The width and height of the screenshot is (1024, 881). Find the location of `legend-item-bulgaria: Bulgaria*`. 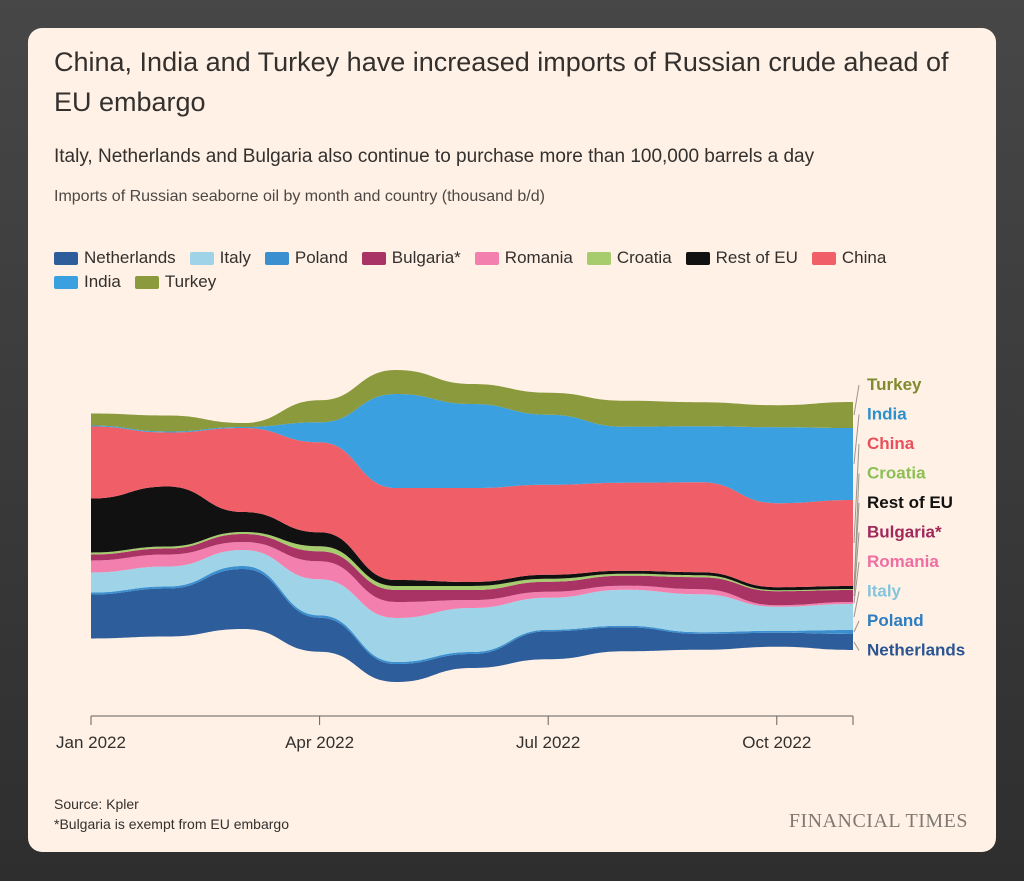

legend-item-bulgaria: Bulgaria* is located at coordinates (411, 258).